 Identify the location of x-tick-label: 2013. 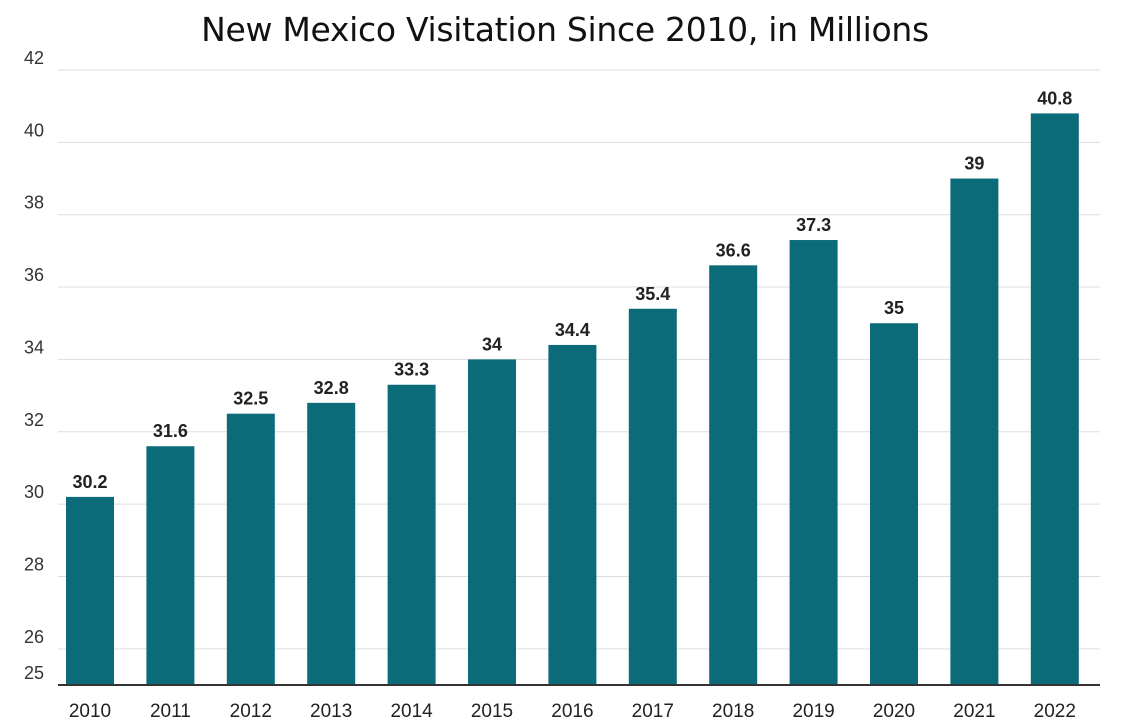
(331, 711).